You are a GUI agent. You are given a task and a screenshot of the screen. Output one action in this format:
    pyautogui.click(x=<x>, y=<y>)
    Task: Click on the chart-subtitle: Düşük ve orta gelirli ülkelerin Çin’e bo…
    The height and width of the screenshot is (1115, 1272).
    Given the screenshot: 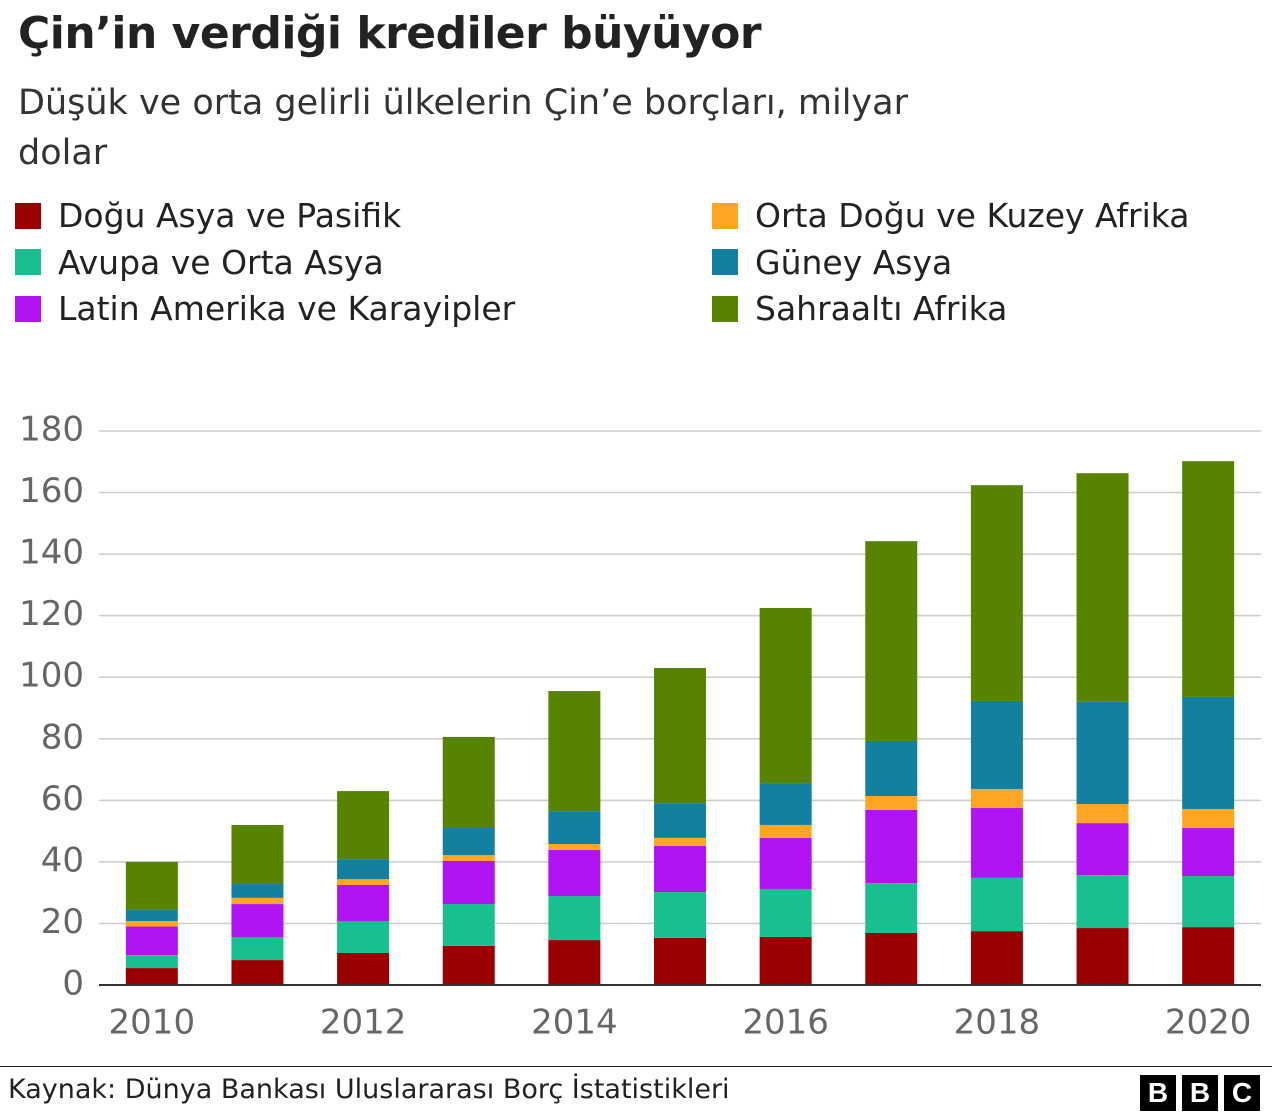 What is the action you would take?
    pyautogui.click(x=463, y=128)
    